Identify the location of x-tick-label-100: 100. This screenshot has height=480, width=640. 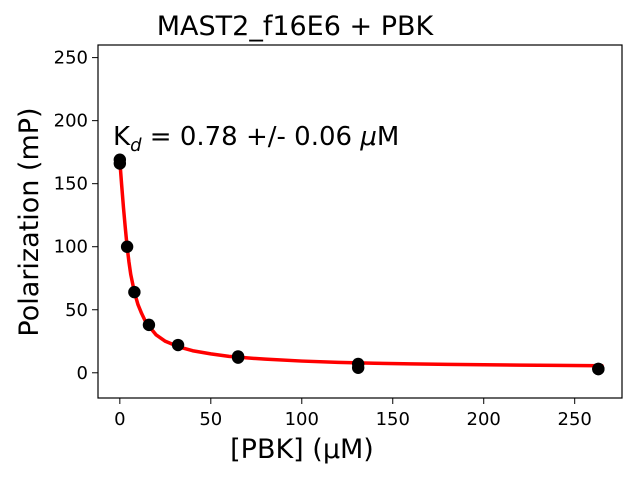
(302, 419).